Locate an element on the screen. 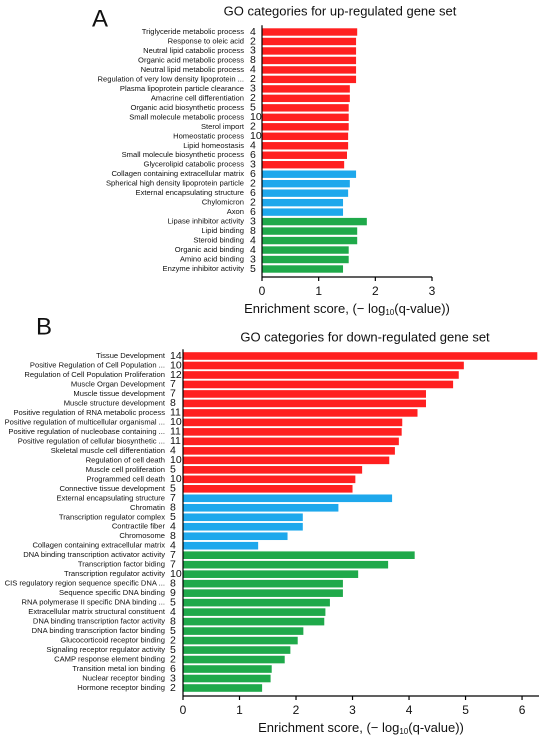 Image resolution: width=550 pixels, height=741 pixels. category-label: Triglyceride metabolic process is located at coordinates (193, 31).